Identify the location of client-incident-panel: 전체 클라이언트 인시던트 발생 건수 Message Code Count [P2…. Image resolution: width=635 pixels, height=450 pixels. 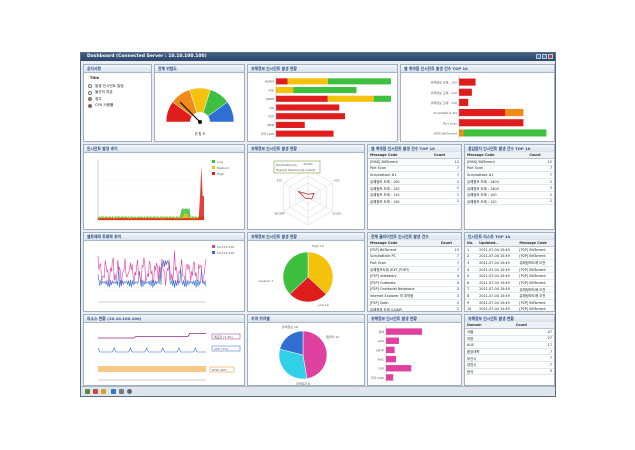
(414, 272).